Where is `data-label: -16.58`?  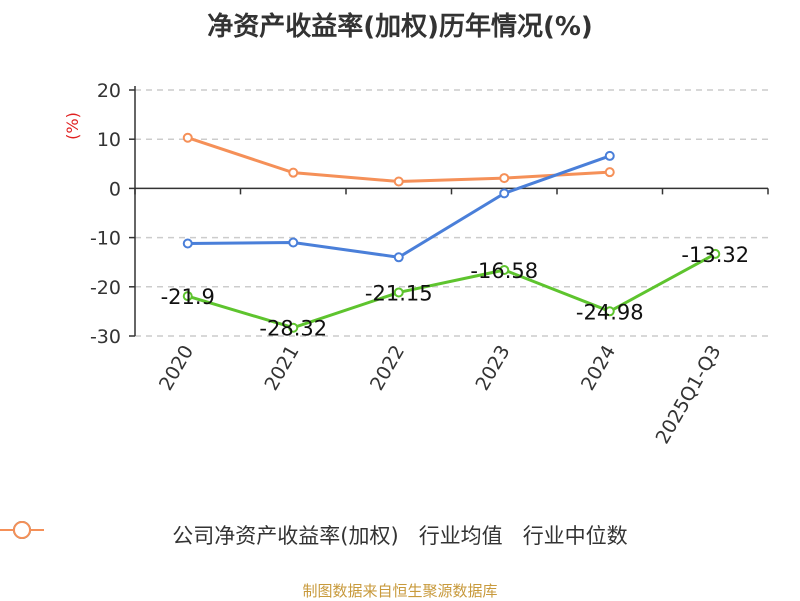
data-label: -16.58 is located at coordinates (504, 271).